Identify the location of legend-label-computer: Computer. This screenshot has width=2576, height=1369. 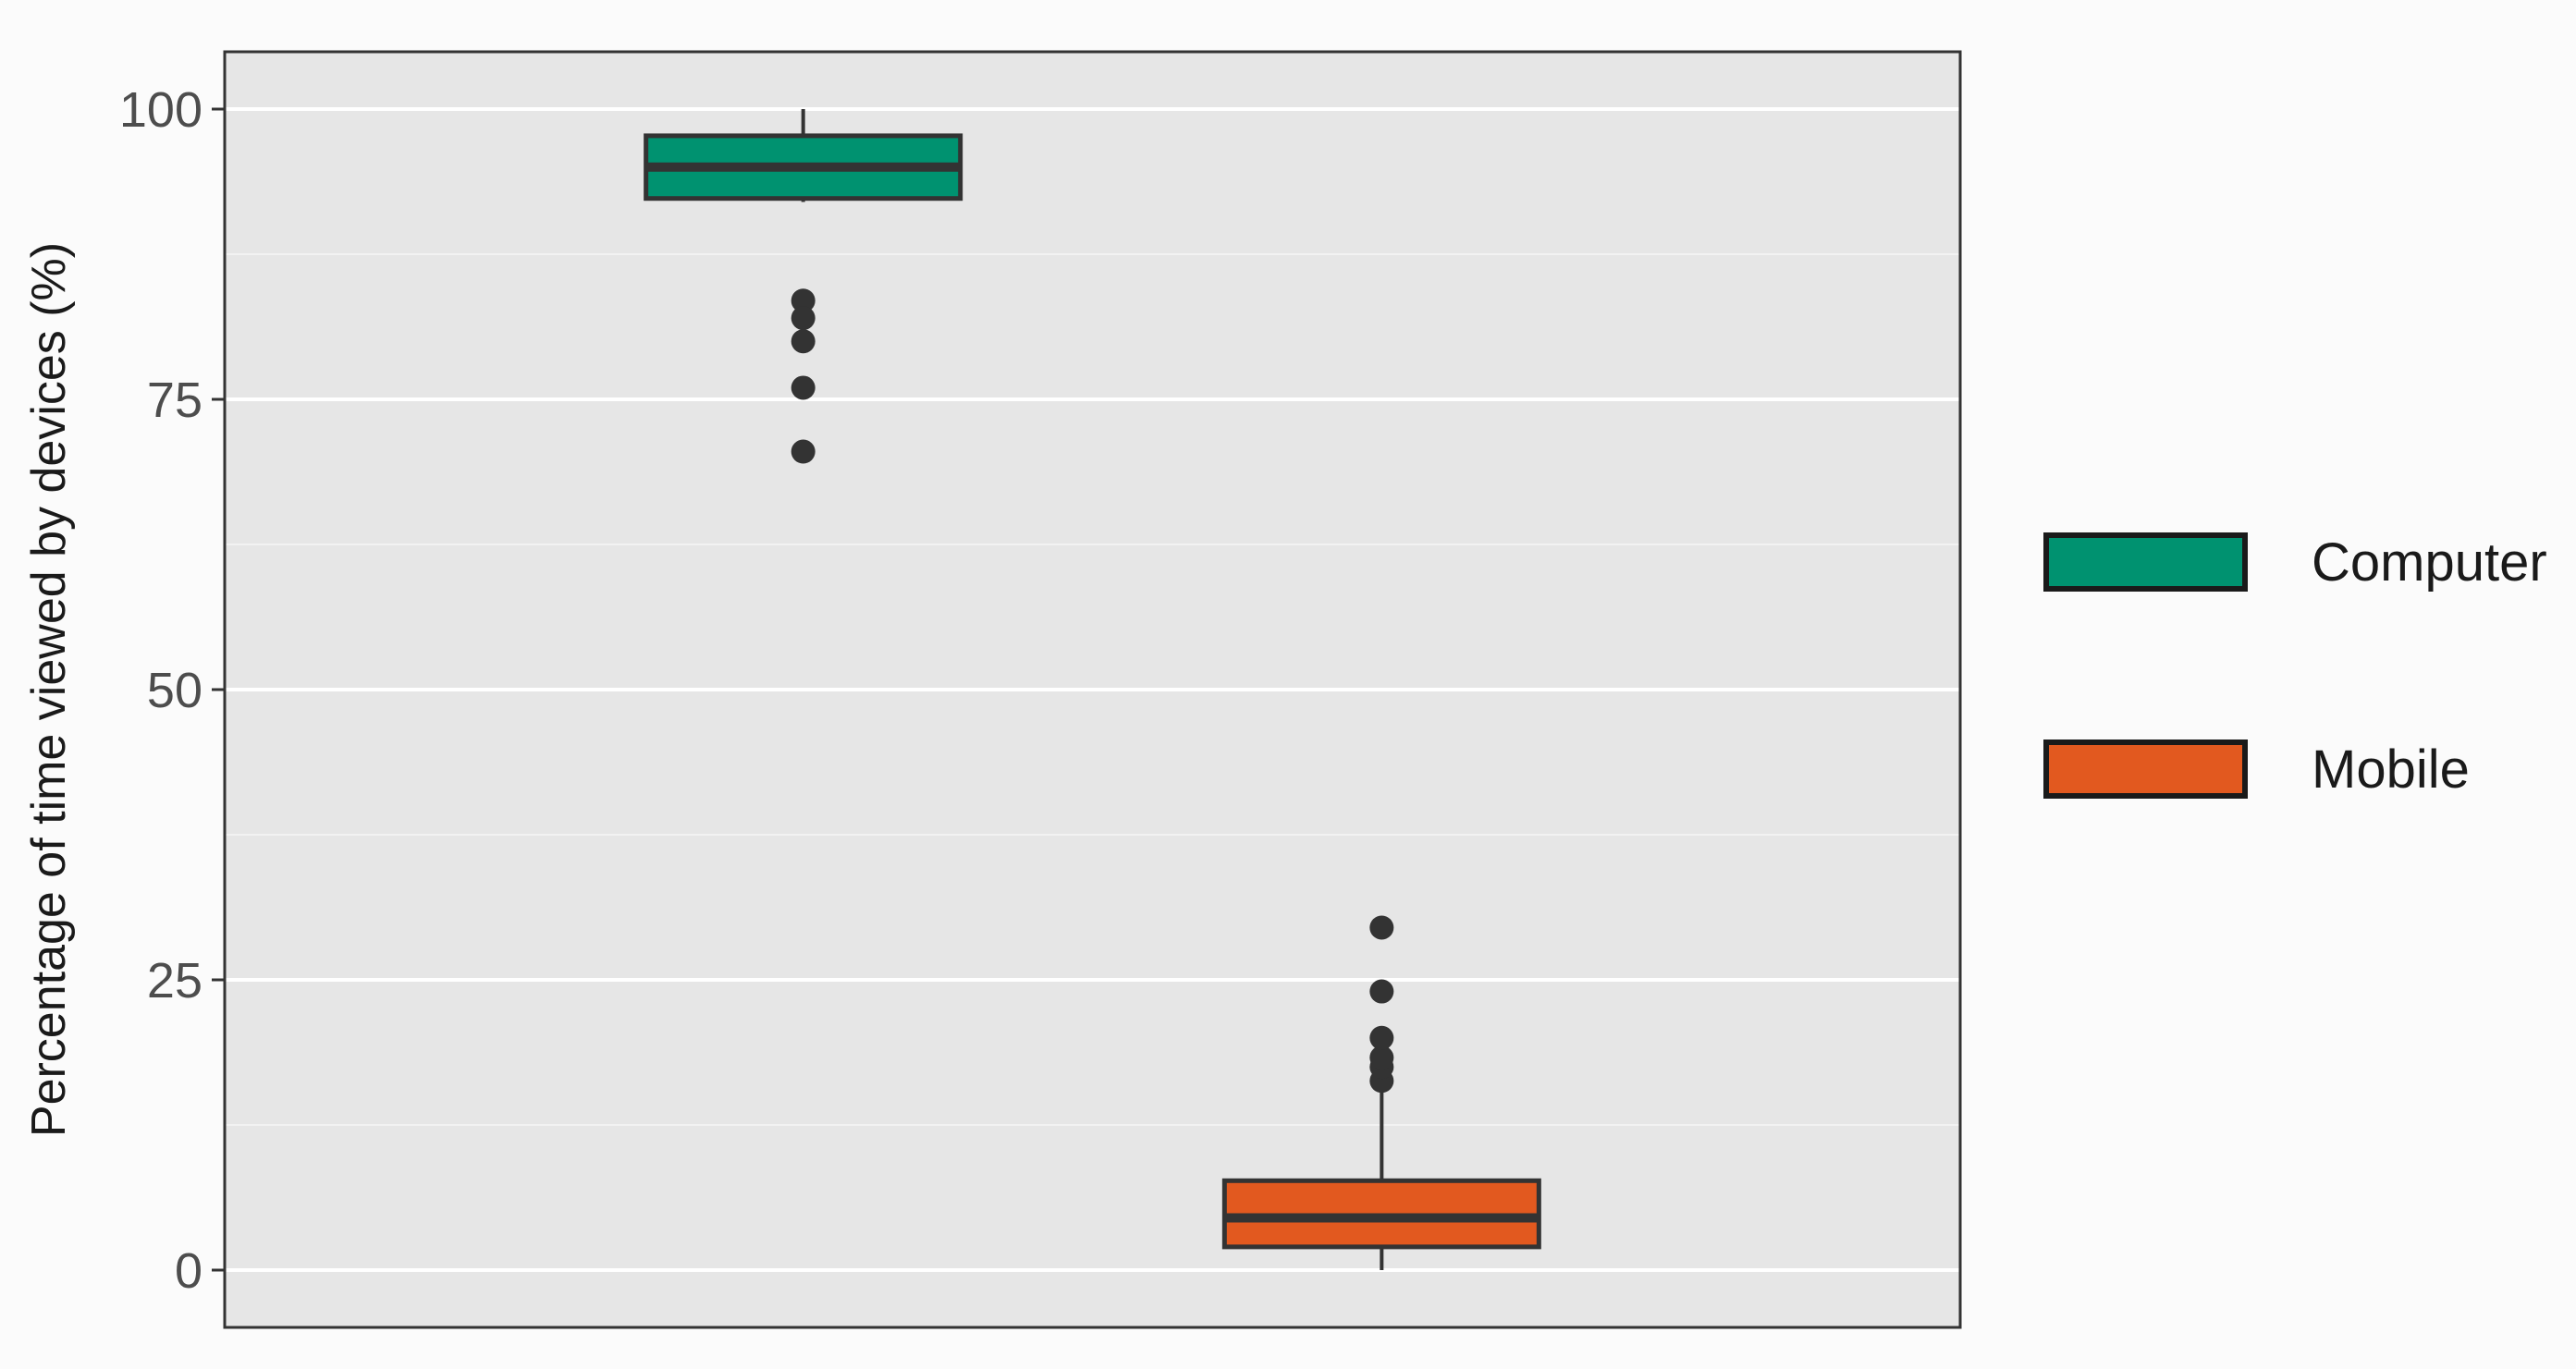
(2429, 563).